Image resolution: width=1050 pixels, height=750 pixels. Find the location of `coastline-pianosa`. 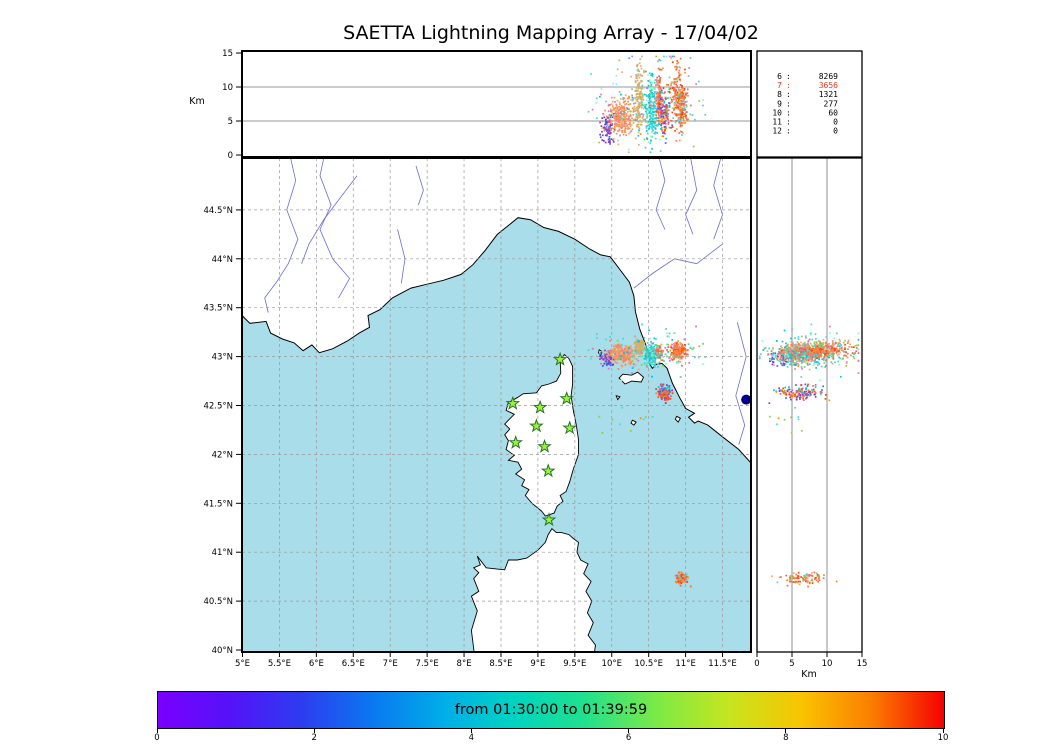

coastline-pianosa is located at coordinates (618, 398).